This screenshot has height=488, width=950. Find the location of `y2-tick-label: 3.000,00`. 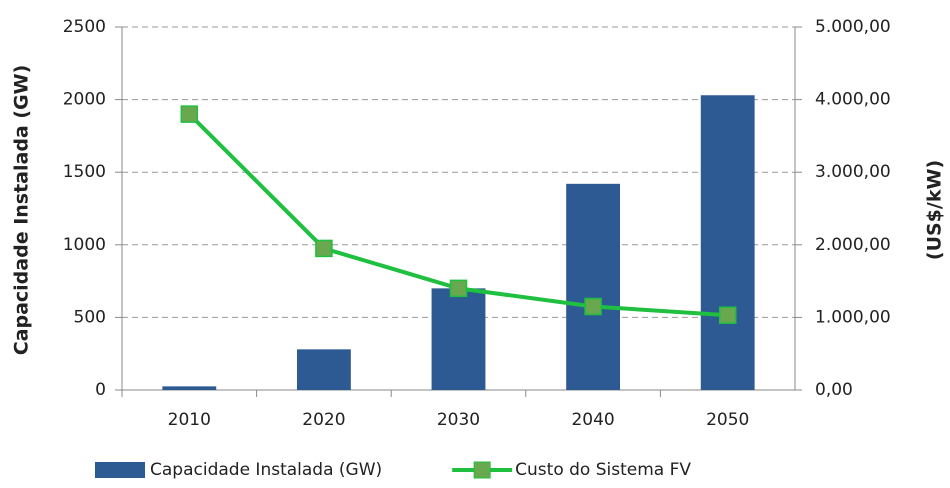

y2-tick-label: 3.000,00 is located at coordinates (853, 172).